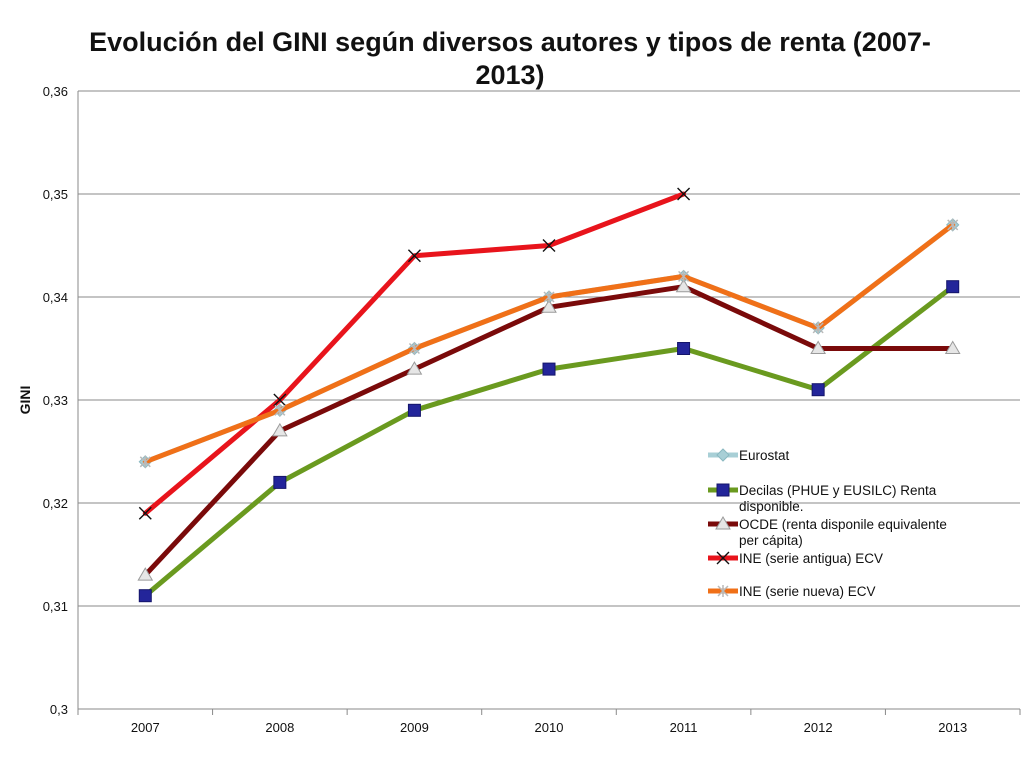 This screenshot has height=768, width=1024. What do you see at coordinates (414, 727) in the screenshot?
I see `x-tick-label: 2009` at bounding box center [414, 727].